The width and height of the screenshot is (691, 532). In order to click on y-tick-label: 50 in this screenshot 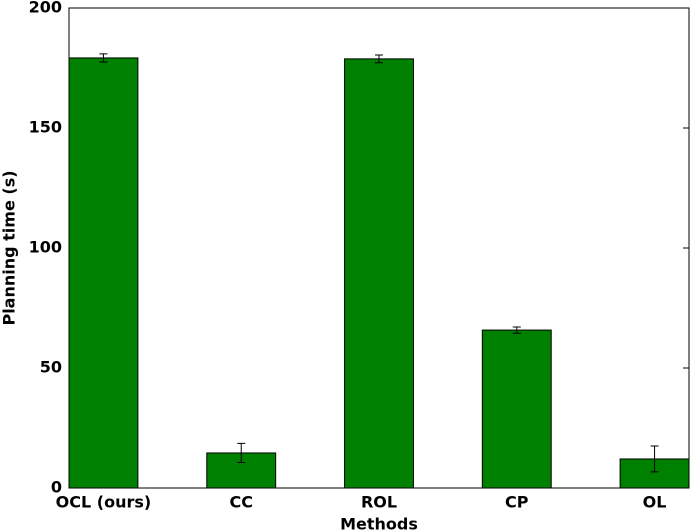, I will do `click(51, 367)`.